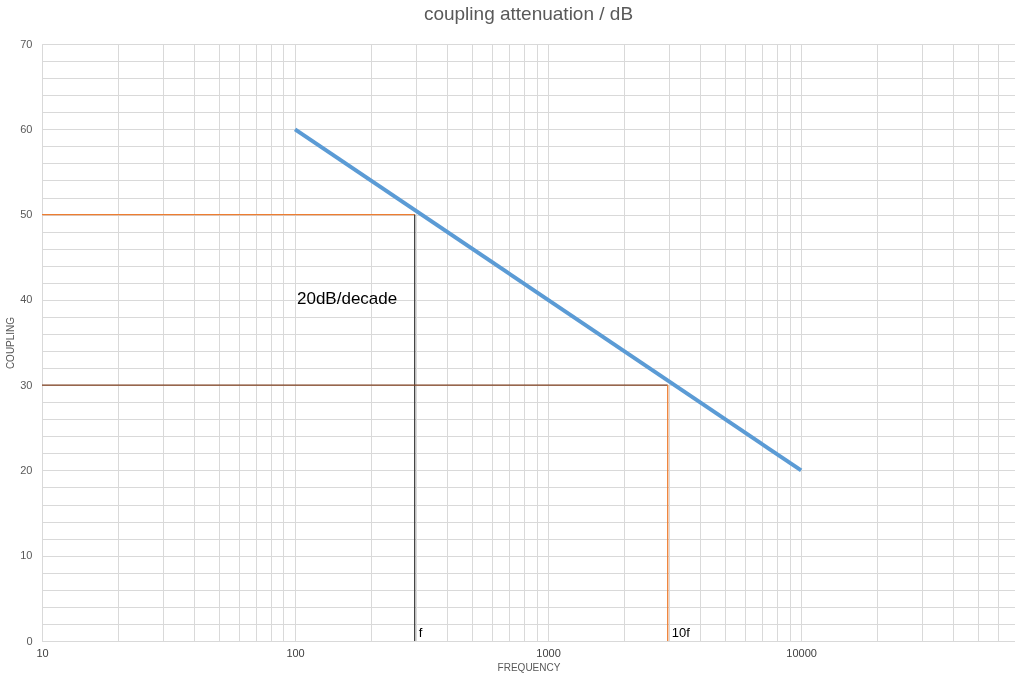 Image resolution: width=1034 pixels, height=698 pixels. Describe the element at coordinates (801, 652) in the screenshot. I see `x-tick-label: 10000` at that location.